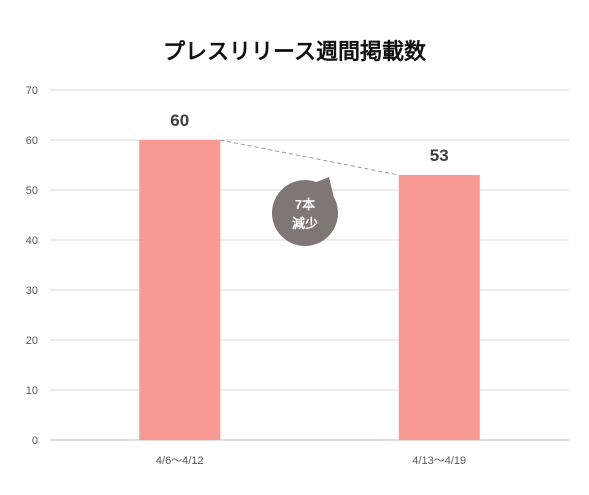  I want to click on y-tick-label: 30, so click(32, 291).